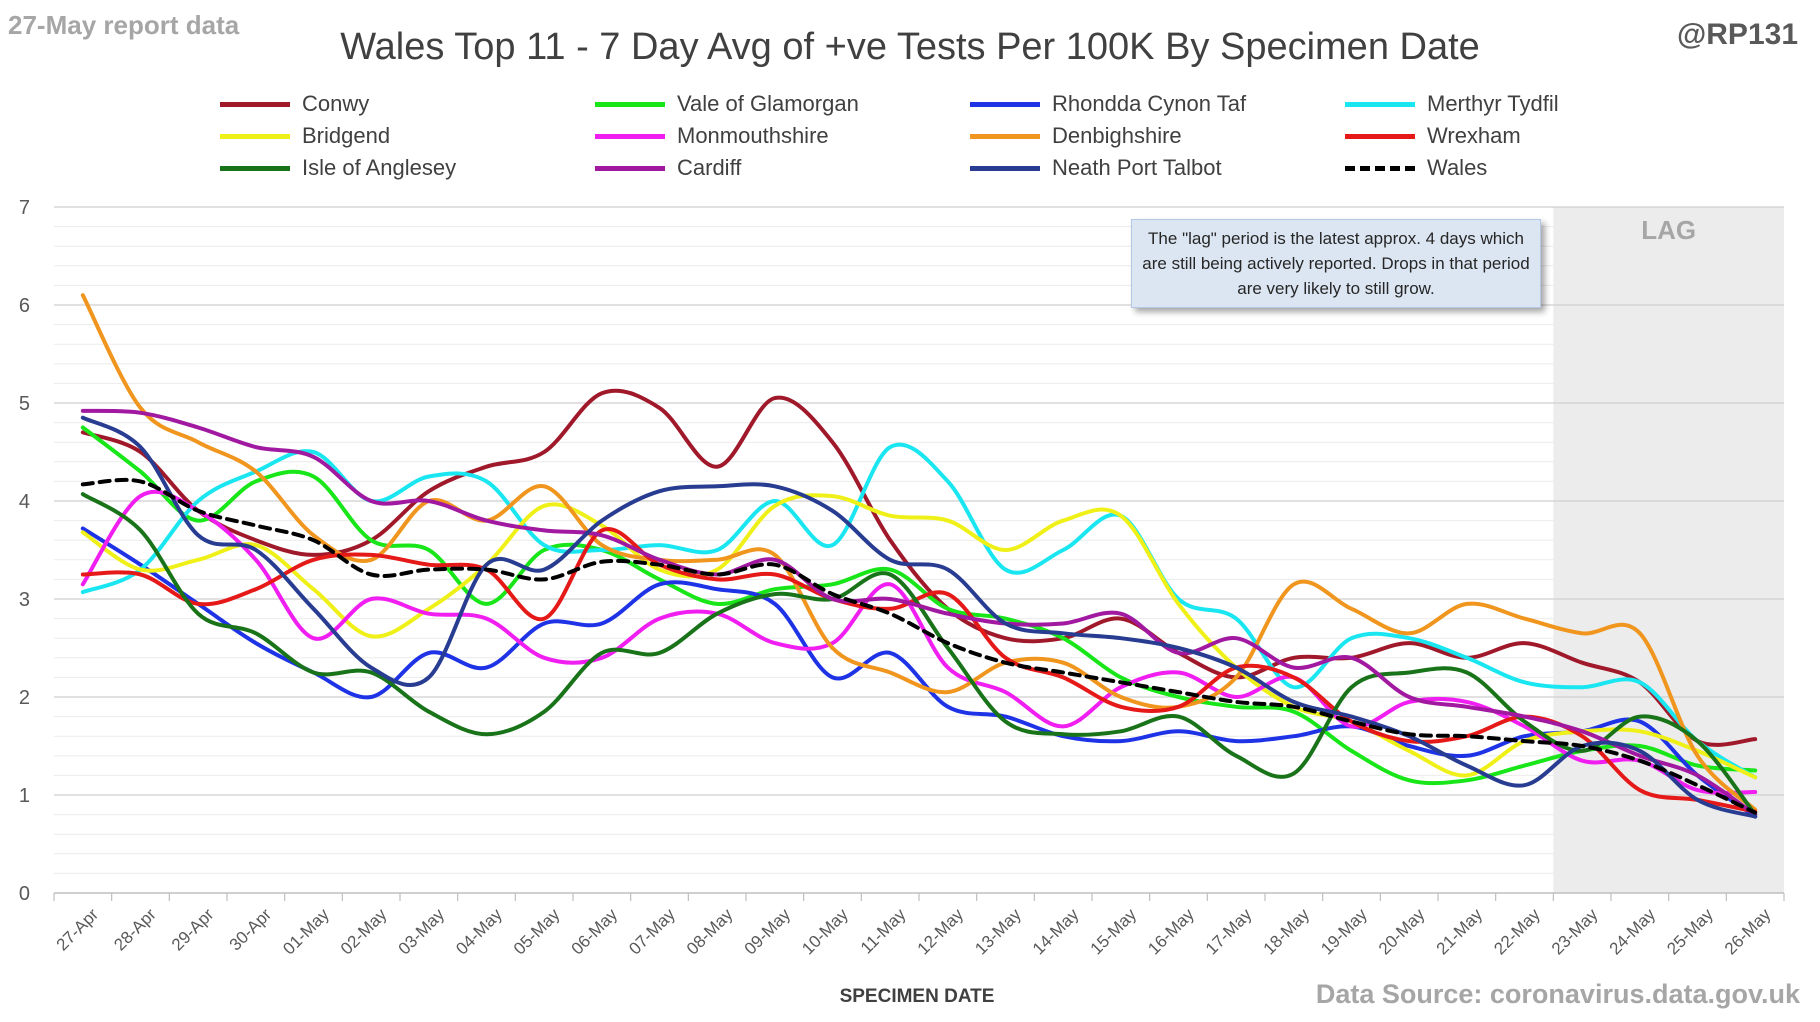  What do you see at coordinates (1517, 932) in the screenshot?
I see `x-tick-label: 22-May` at bounding box center [1517, 932].